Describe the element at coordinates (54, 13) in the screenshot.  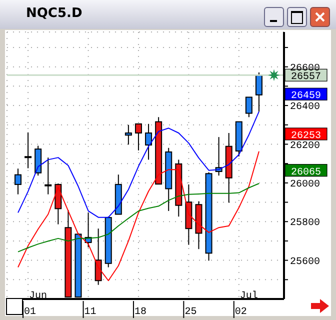
I see `chart-title: NQC5.D` at that location.